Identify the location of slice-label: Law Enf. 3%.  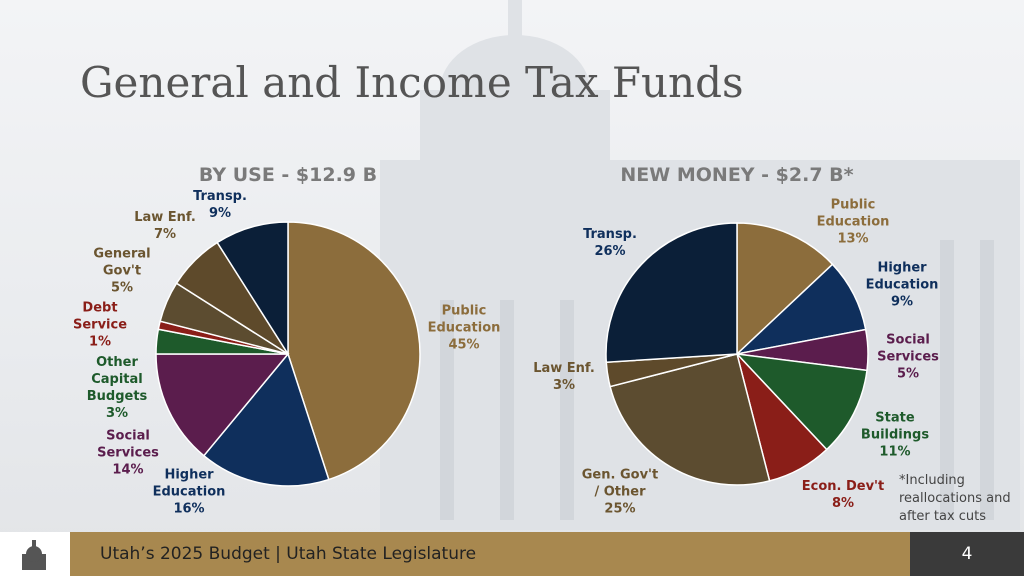
(564, 377).